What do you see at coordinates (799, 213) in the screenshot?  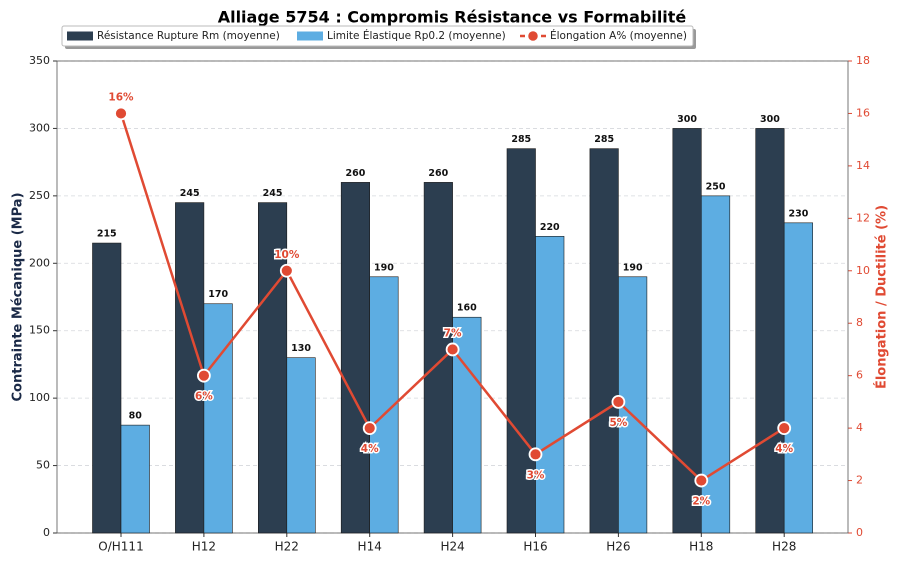 I see `bar-value-label: 230` at bounding box center [799, 213].